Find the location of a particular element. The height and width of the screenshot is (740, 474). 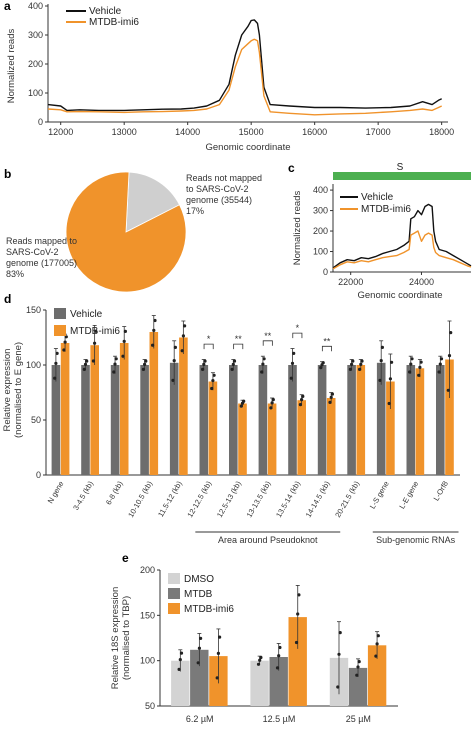

panel-d-bar-vehicle-13-5-14-kb is located at coordinates (292, 420).